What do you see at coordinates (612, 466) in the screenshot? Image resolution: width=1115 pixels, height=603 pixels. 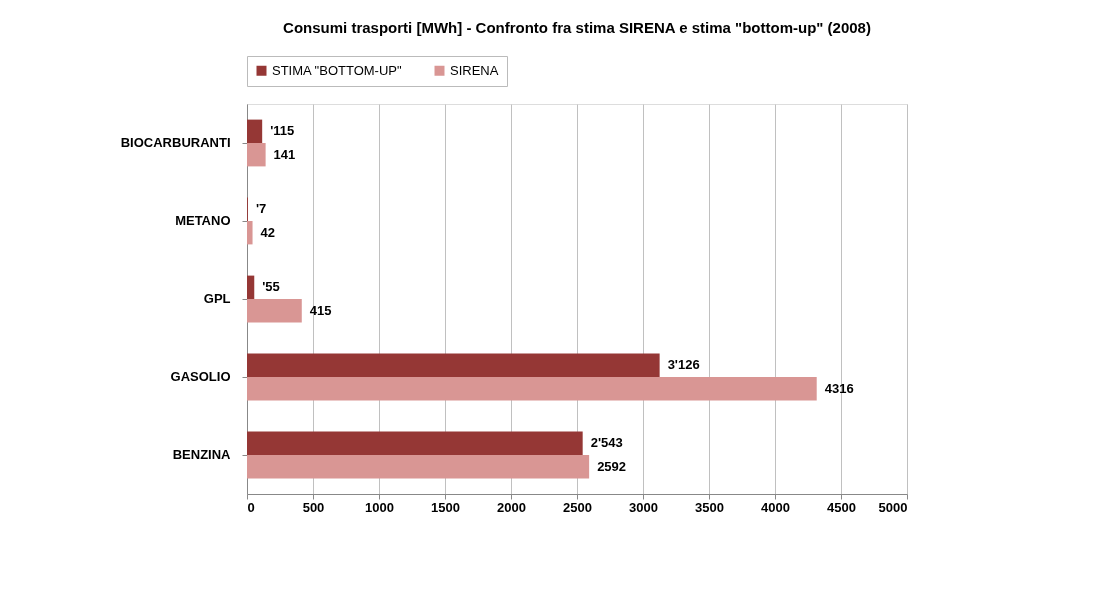 I see `data-label: 2592` at bounding box center [612, 466].